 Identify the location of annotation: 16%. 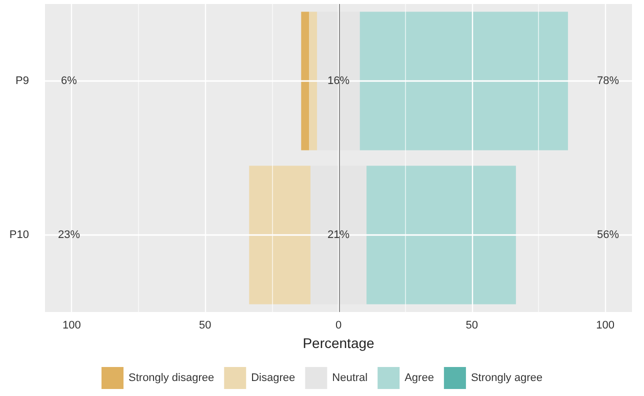
(338, 81).